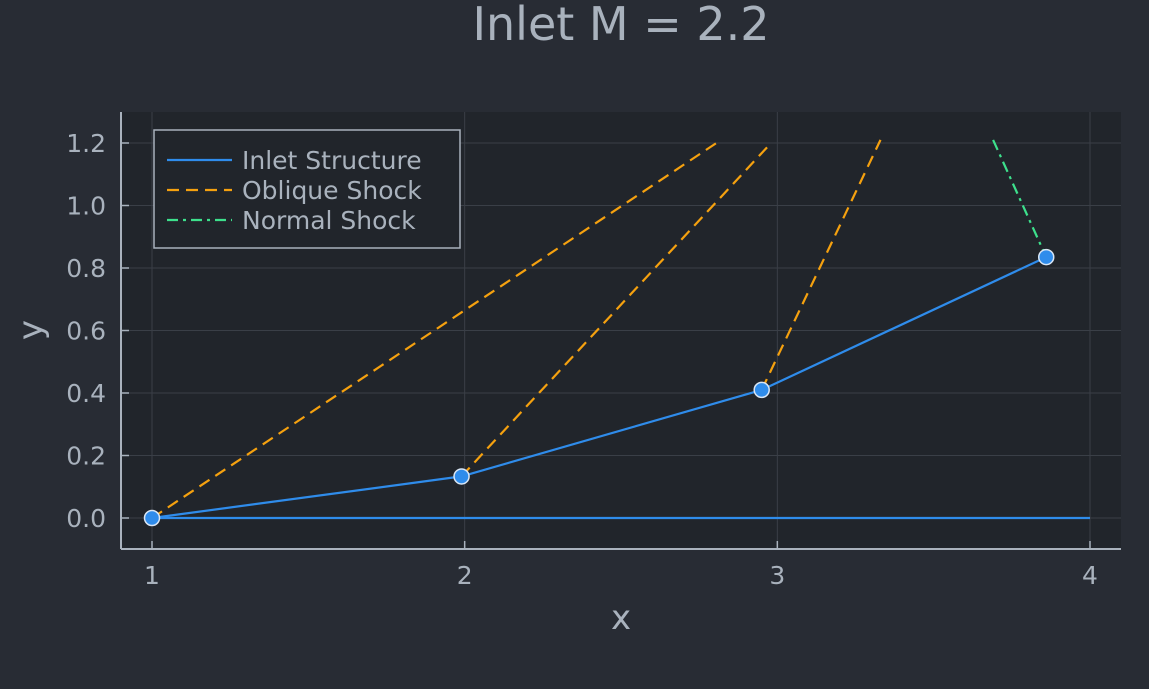 The image size is (1149, 689). What do you see at coordinates (86, 518) in the screenshot?
I see `y-tick-label-0: 0.0` at bounding box center [86, 518].